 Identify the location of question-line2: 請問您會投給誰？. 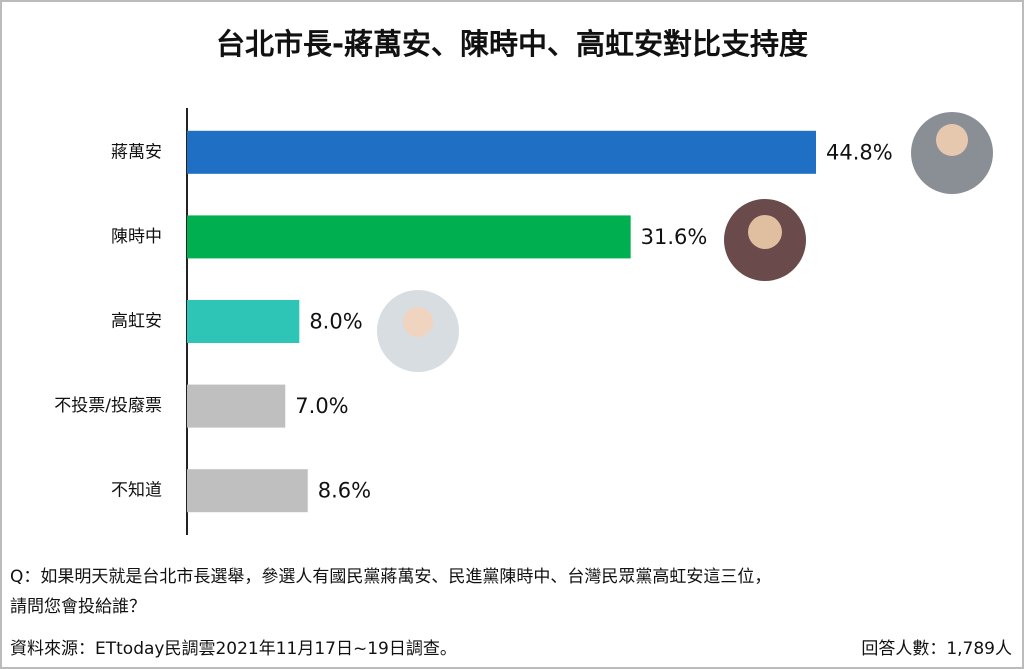
(78, 607).